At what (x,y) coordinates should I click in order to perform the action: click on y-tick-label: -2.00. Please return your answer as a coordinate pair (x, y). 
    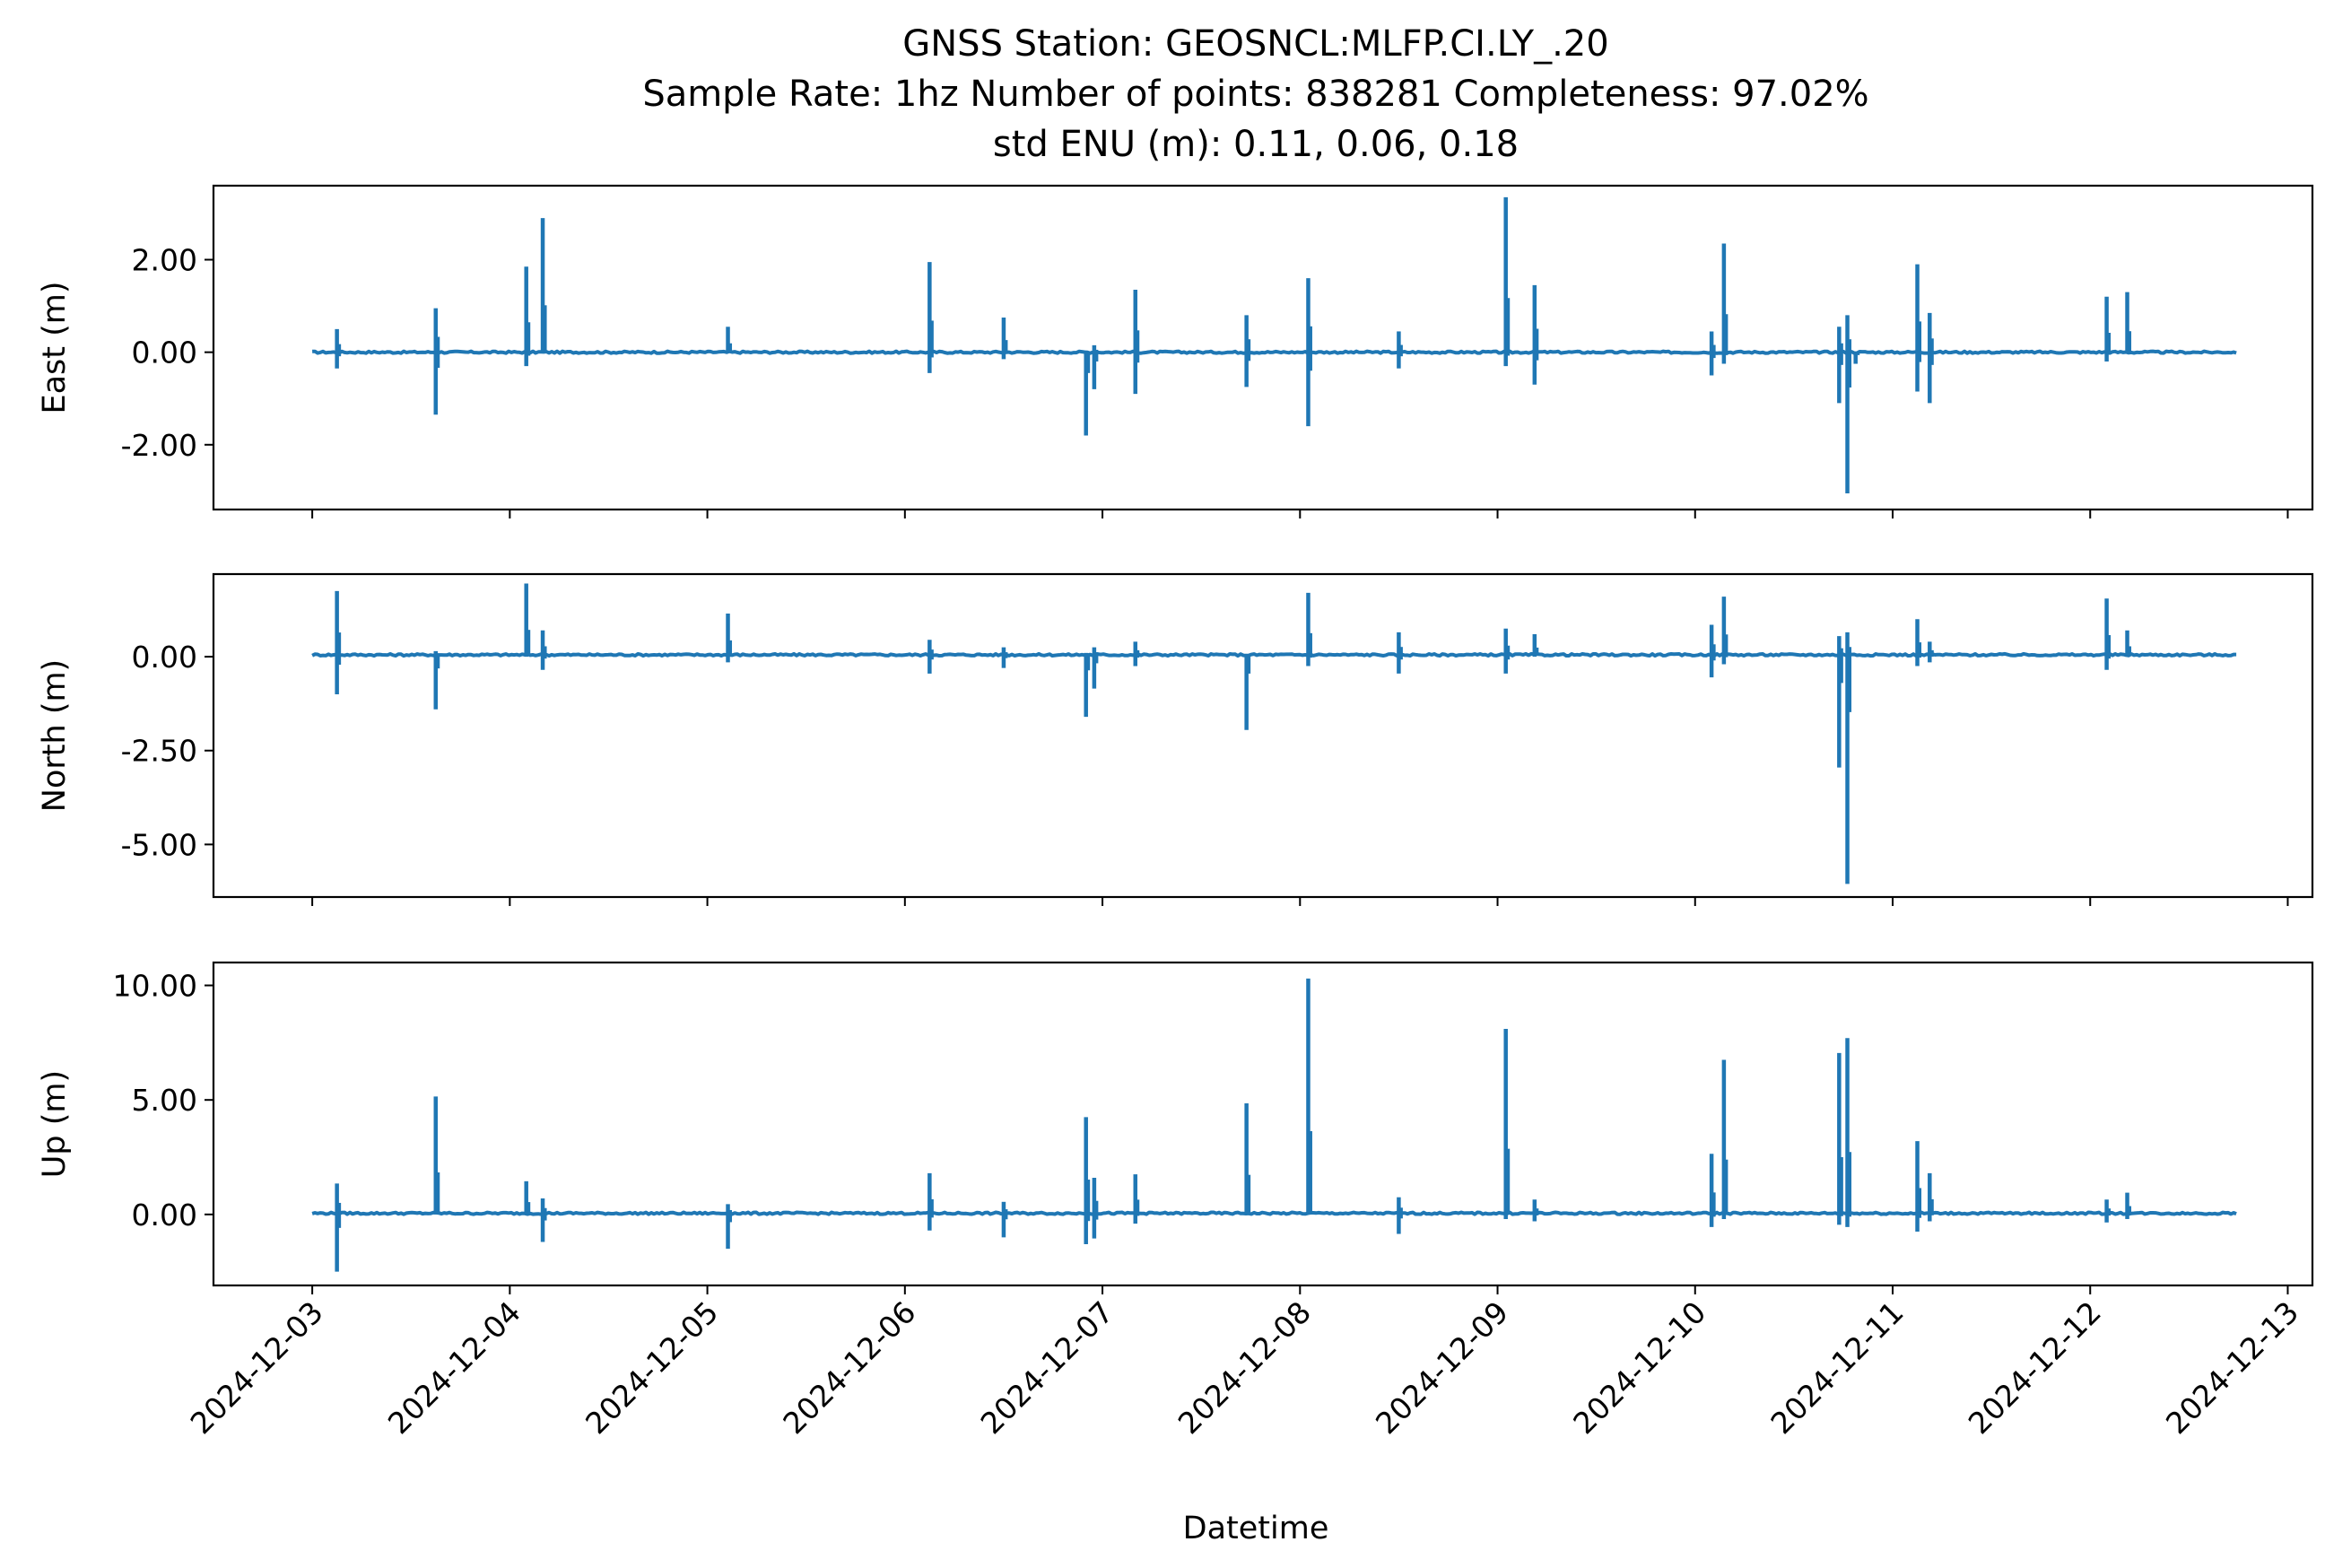
    Looking at the image, I should click on (159, 446).